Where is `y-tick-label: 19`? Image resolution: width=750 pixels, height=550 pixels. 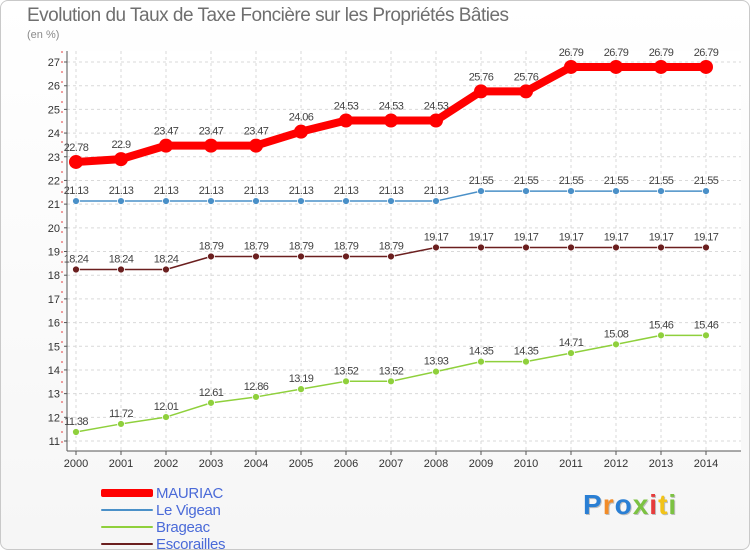
y-tick-label: 19 is located at coordinates (54, 253).